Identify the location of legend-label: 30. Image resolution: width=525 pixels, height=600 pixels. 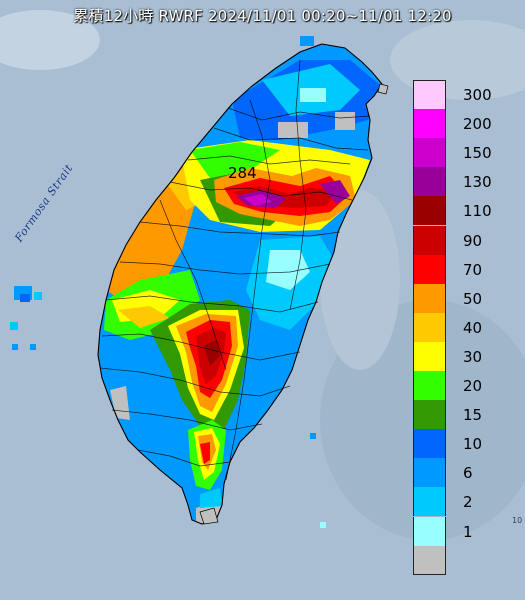
(473, 356).